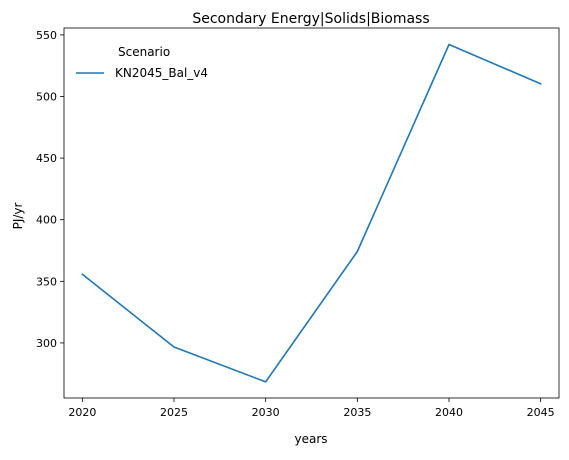  I want to click on y-axis: 300 350 400 450 500 550, so click(50, 189).